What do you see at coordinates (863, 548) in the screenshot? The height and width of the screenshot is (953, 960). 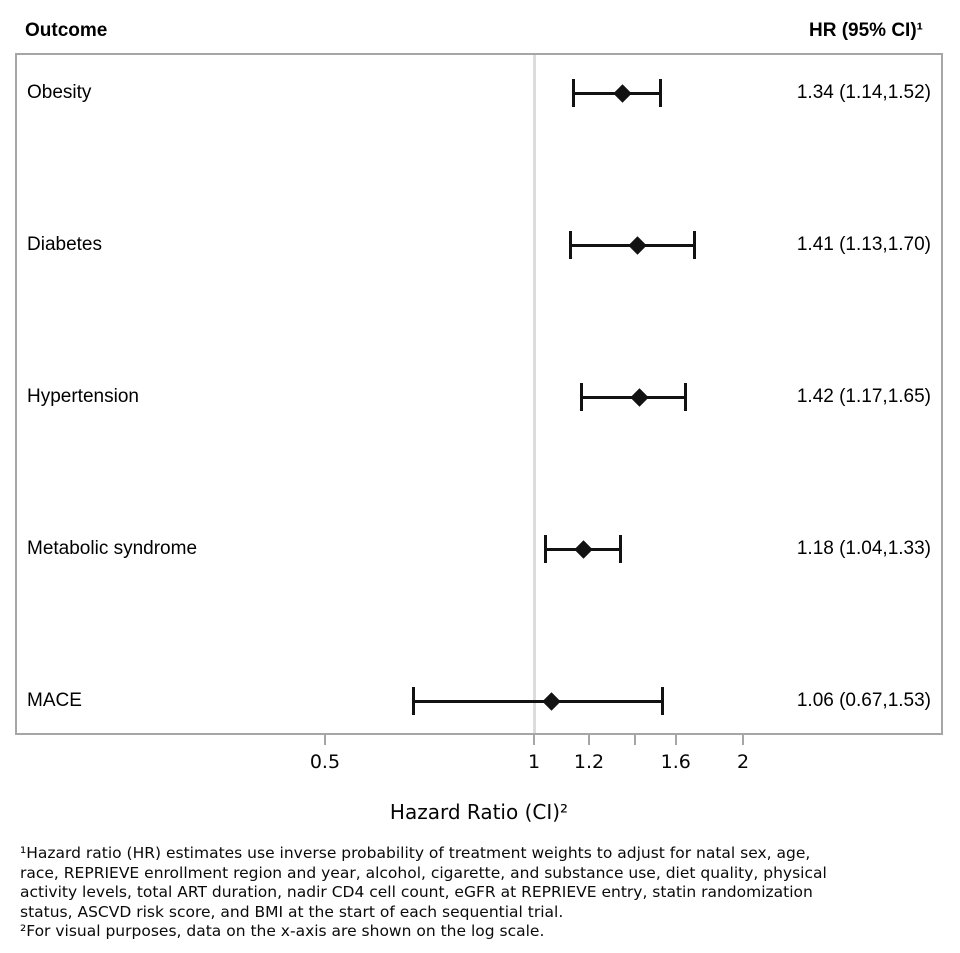 I see `hr-value: 1.18 (1.04,1.33)` at bounding box center [863, 548].